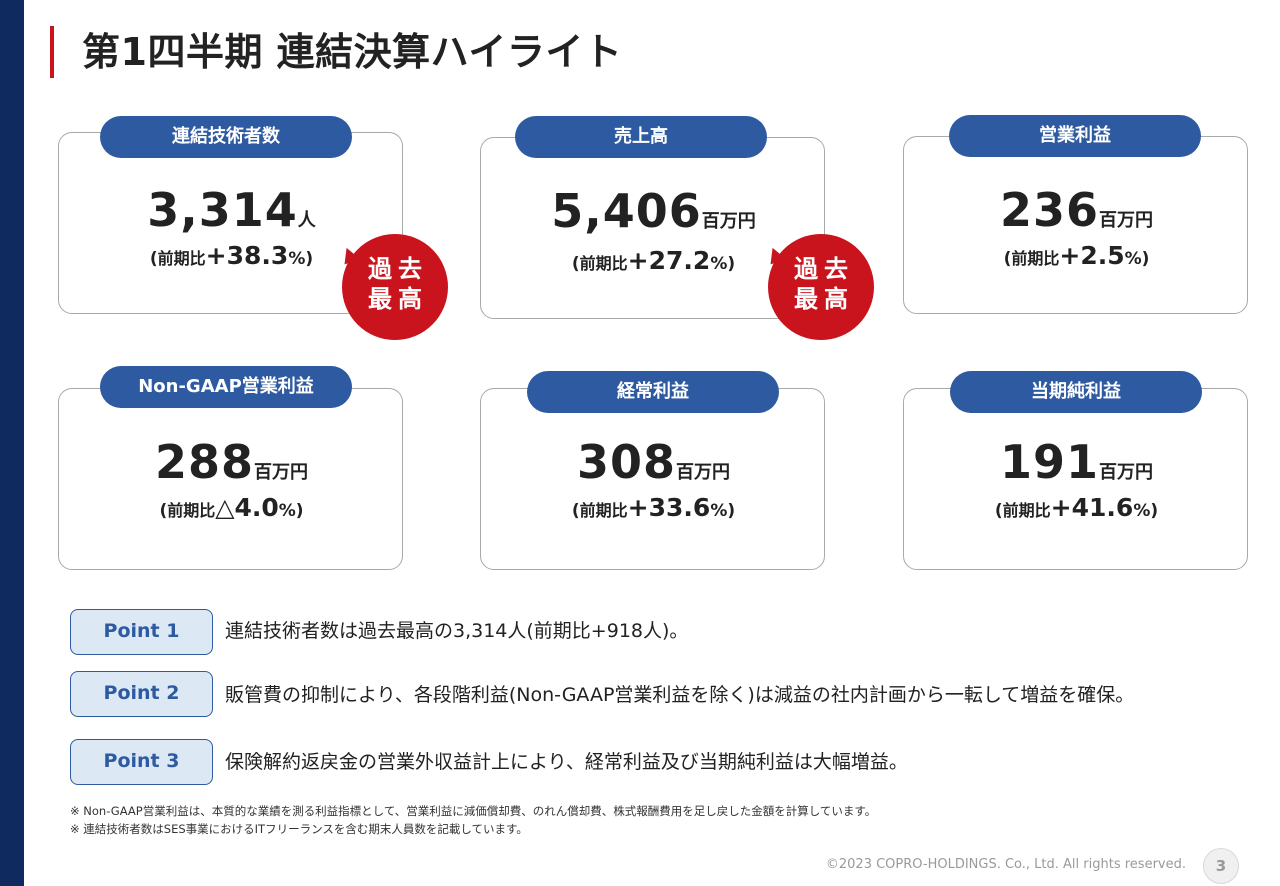 This screenshot has width=1280, height=886. I want to click on card-change: (前期比+38.3%), so click(231, 255).